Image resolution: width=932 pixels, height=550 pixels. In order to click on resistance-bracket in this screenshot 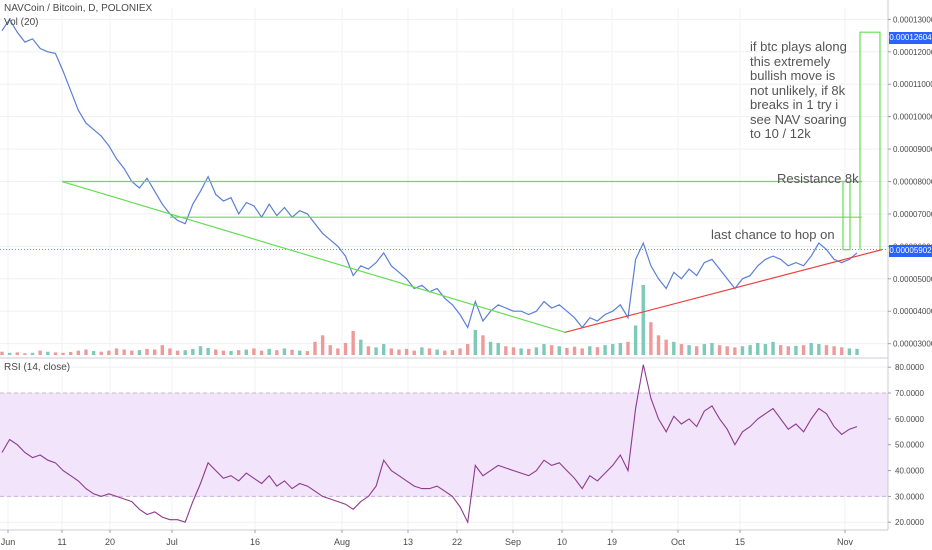, I will do `click(852, 215)`.